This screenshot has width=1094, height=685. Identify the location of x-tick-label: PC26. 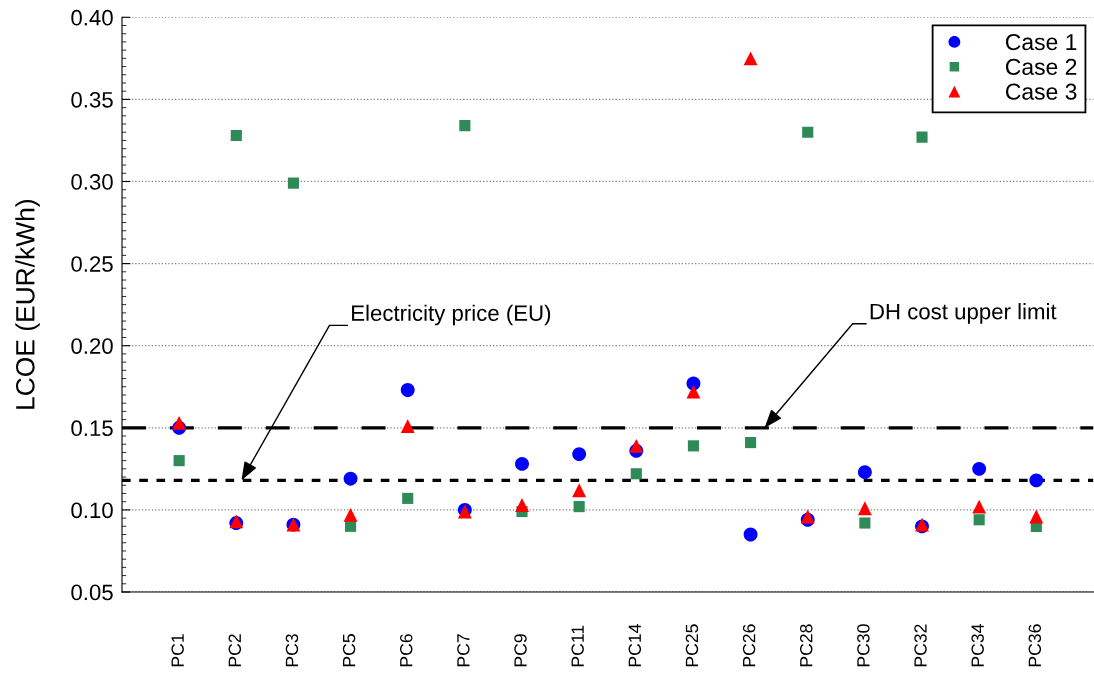
(749, 645).